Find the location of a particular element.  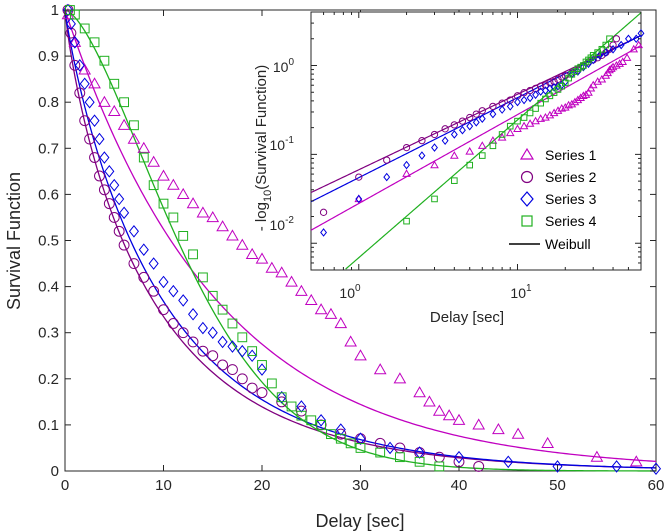

legend-entry-series-3: Series 3 is located at coordinates (558, 199).